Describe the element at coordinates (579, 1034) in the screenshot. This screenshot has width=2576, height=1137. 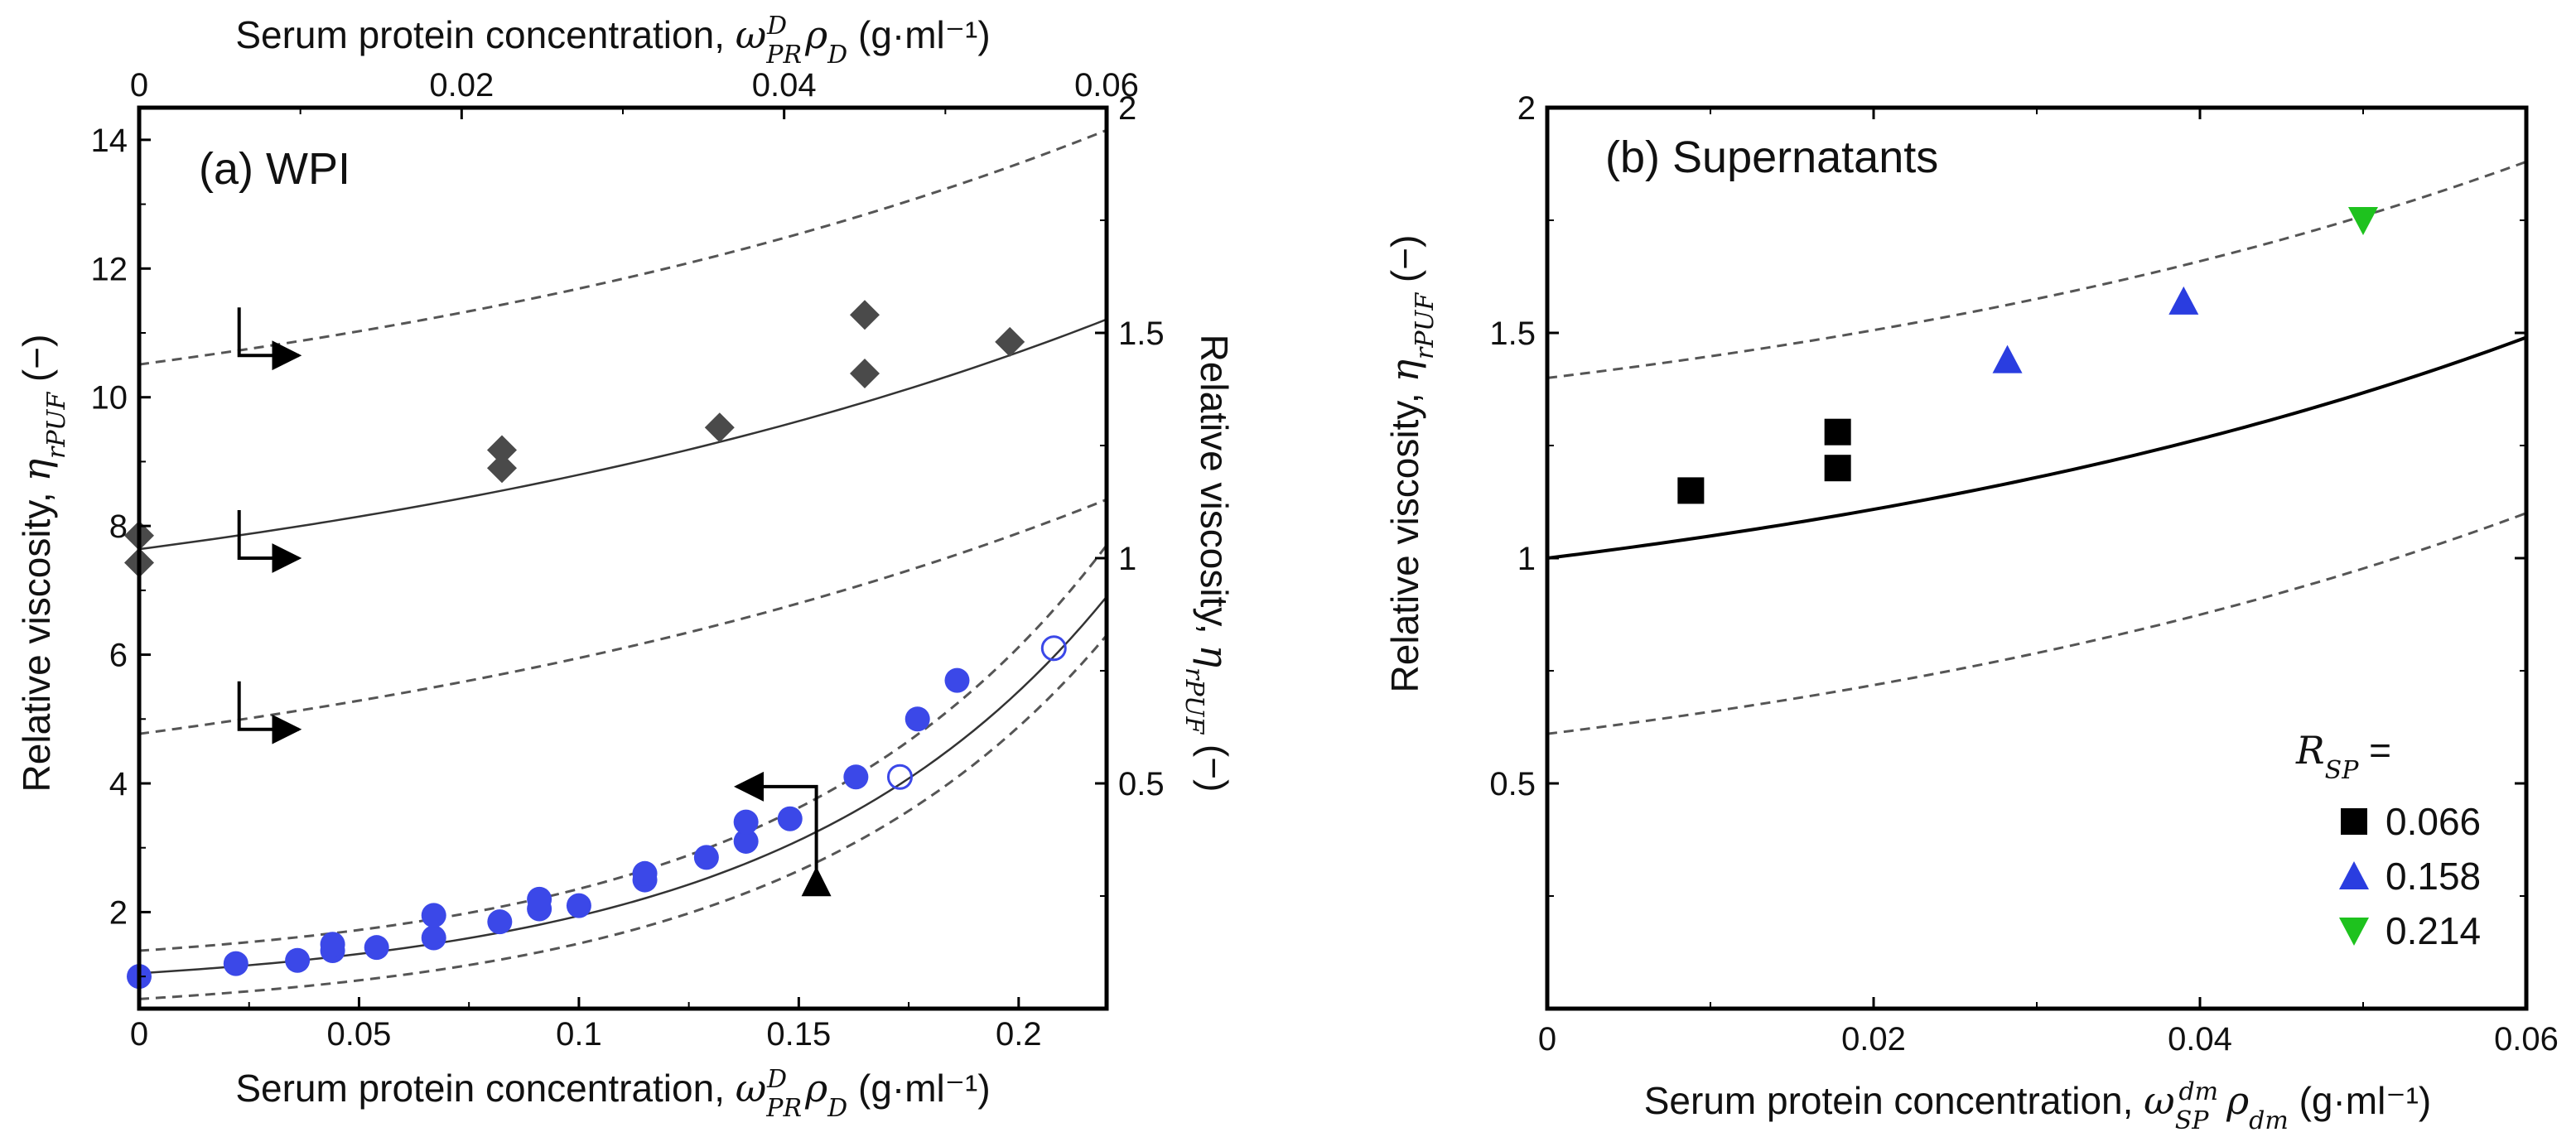
I see `a-bottom-tick-label: 0.1` at that location.